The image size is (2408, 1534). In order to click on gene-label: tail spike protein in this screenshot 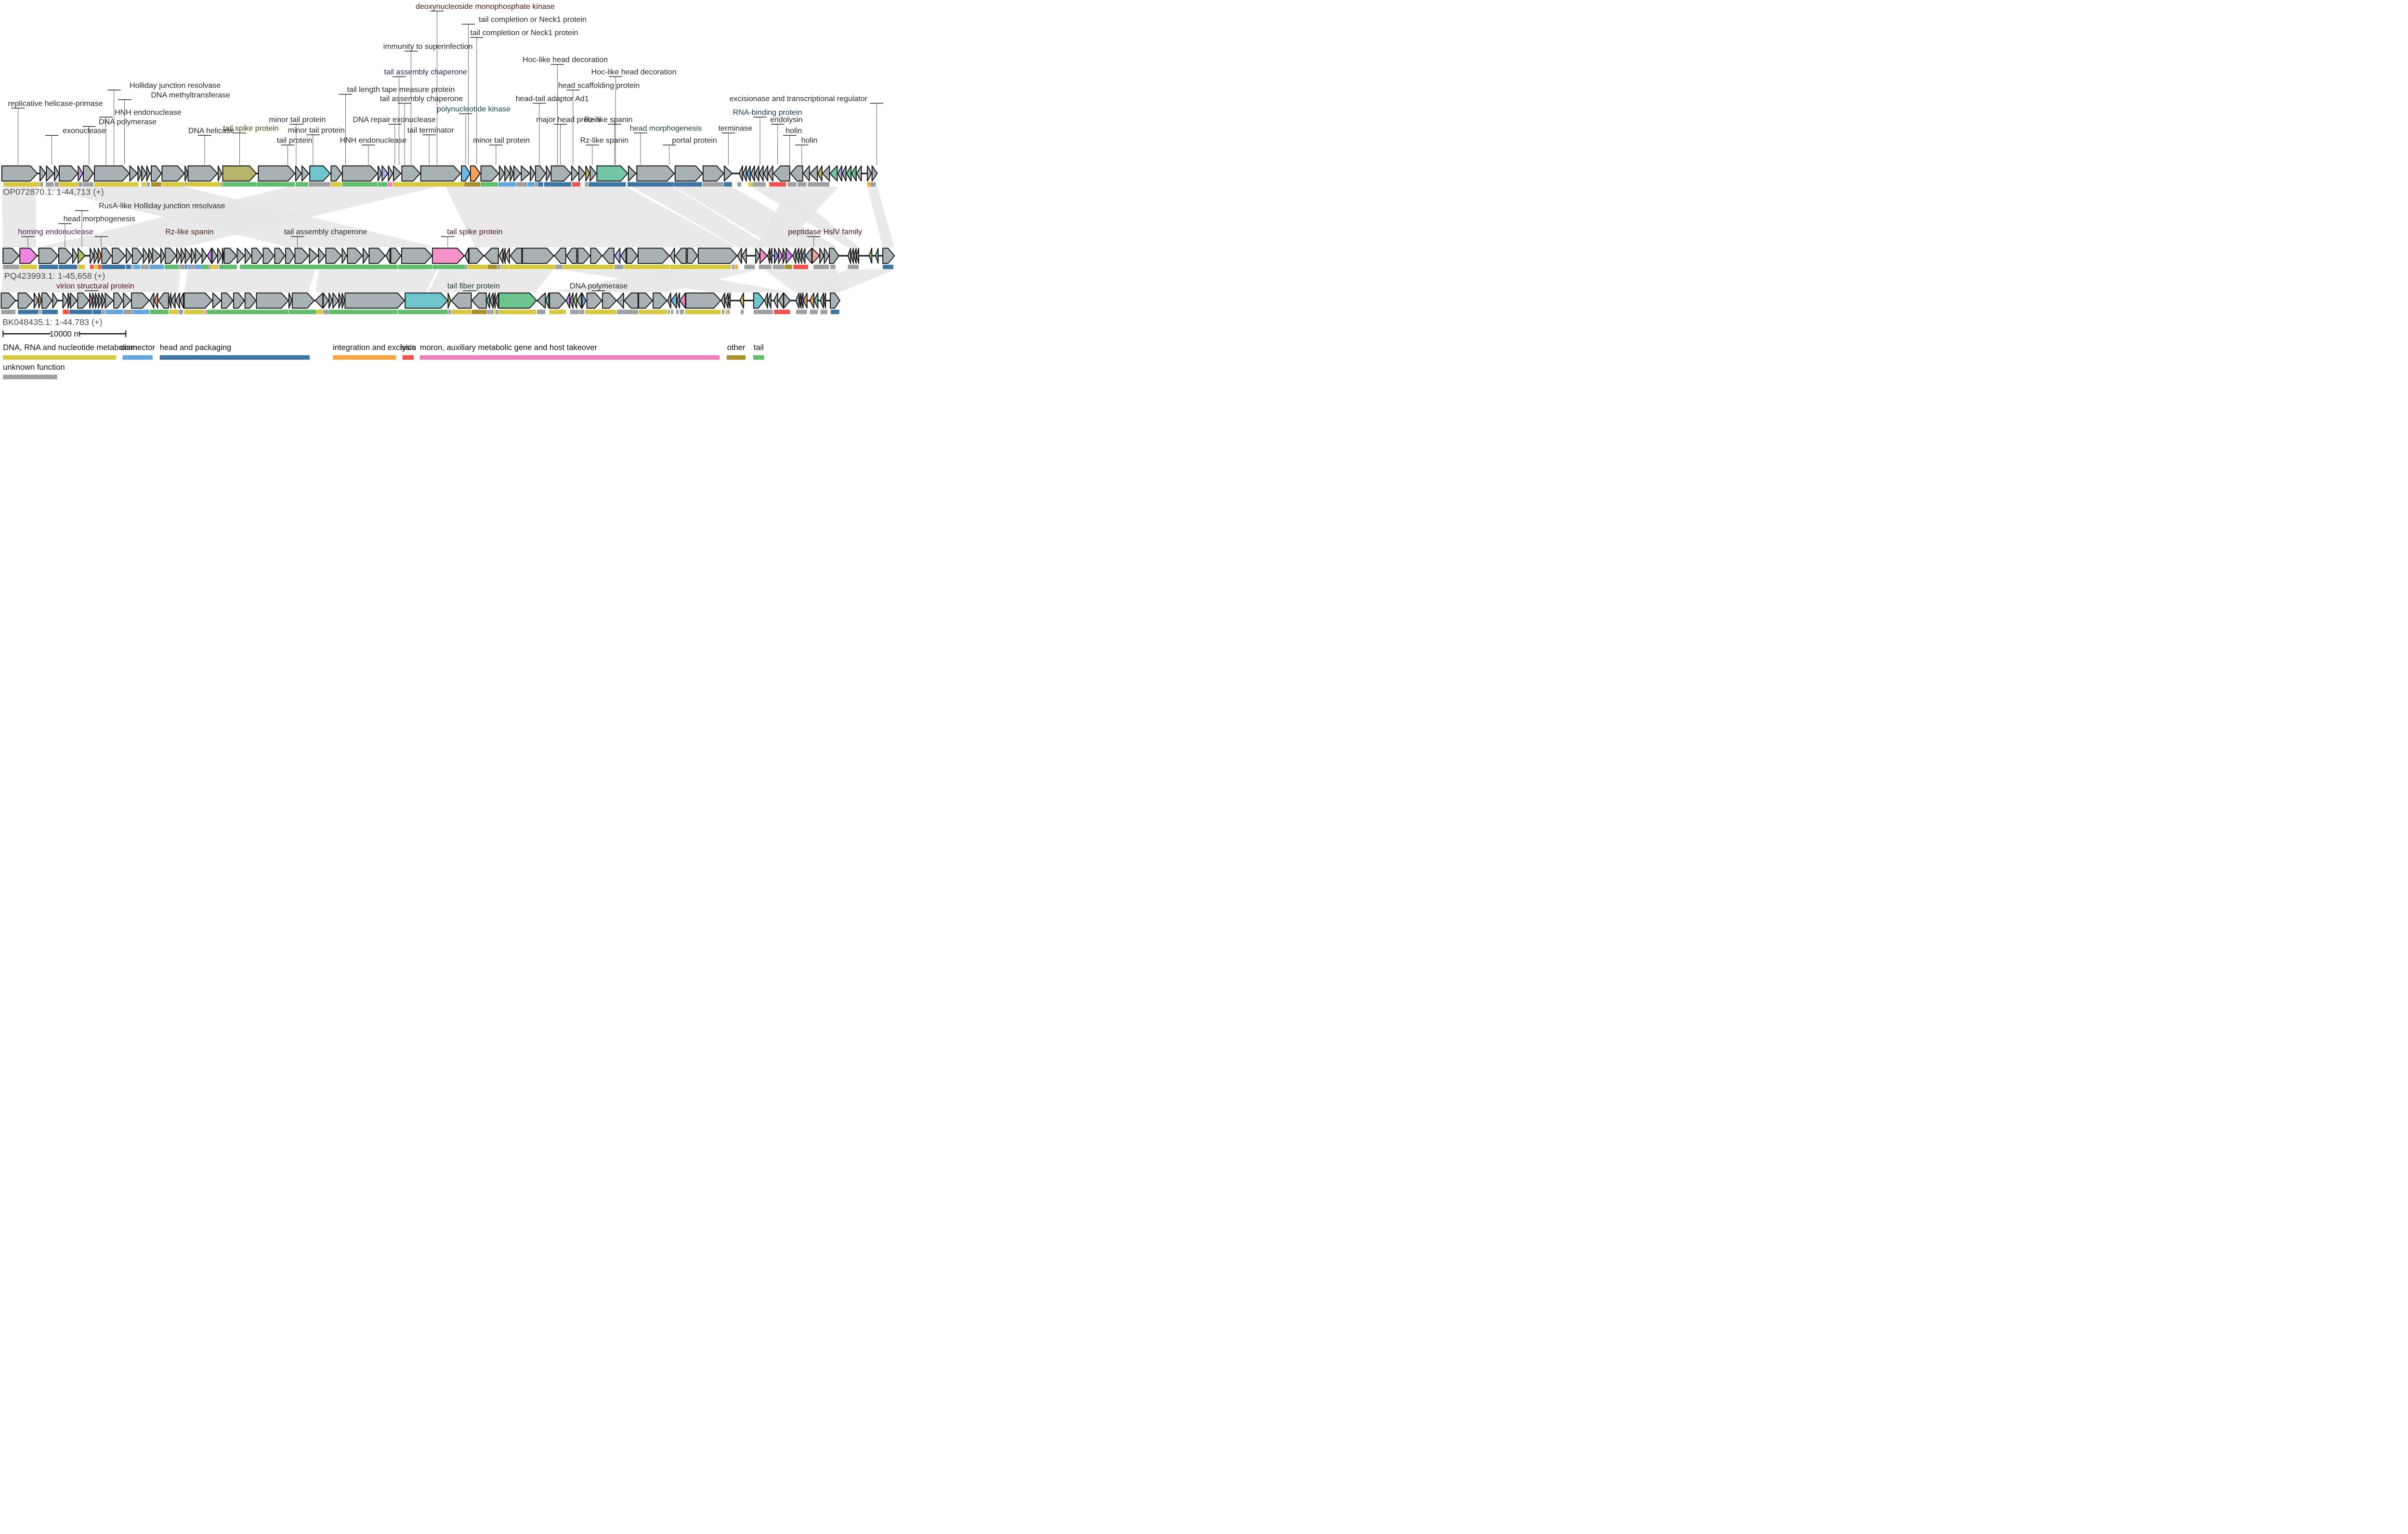, I will do `click(475, 232)`.